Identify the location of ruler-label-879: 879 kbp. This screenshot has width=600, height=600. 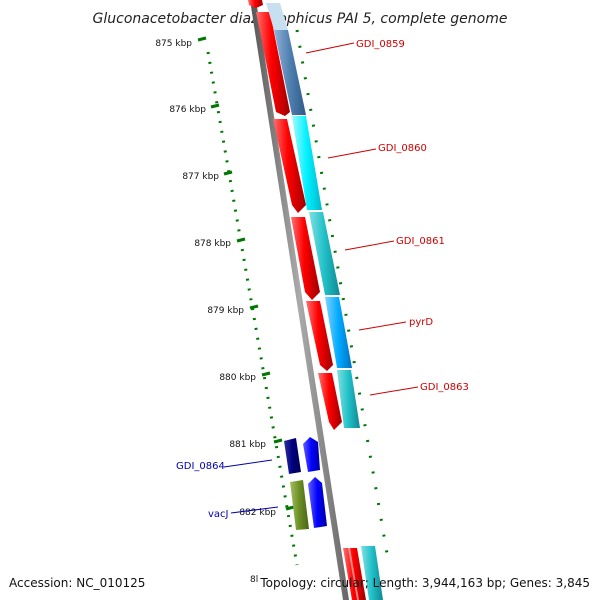
(225, 311).